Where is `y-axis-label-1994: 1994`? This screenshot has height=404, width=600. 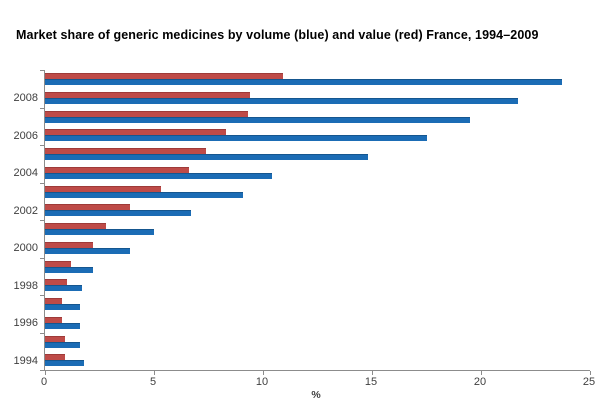 y-axis-label-1994: 1994 is located at coordinates (25, 360).